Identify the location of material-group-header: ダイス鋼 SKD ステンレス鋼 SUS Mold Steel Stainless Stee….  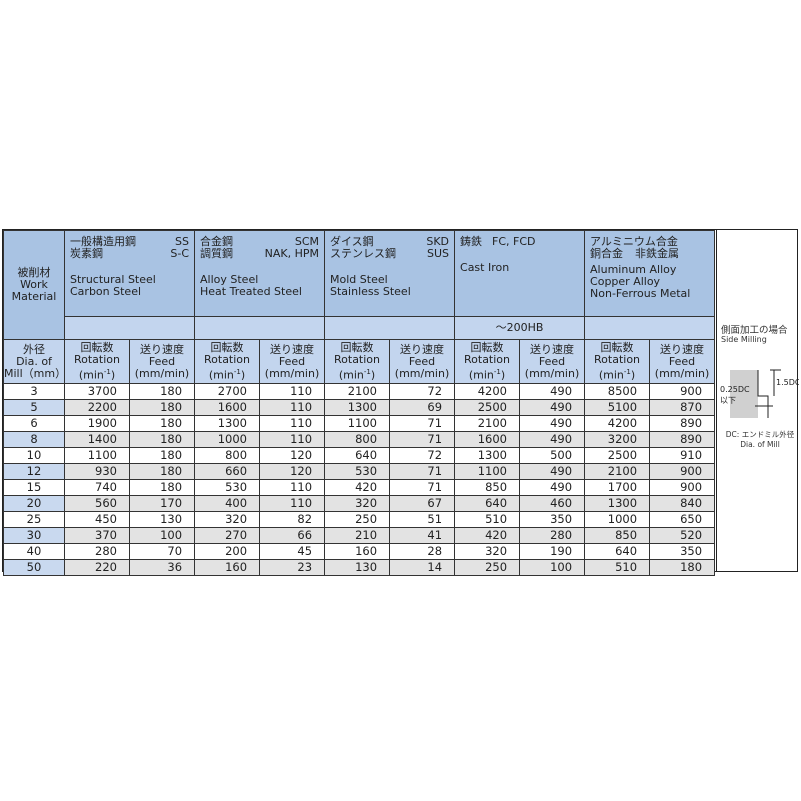
(390, 273).